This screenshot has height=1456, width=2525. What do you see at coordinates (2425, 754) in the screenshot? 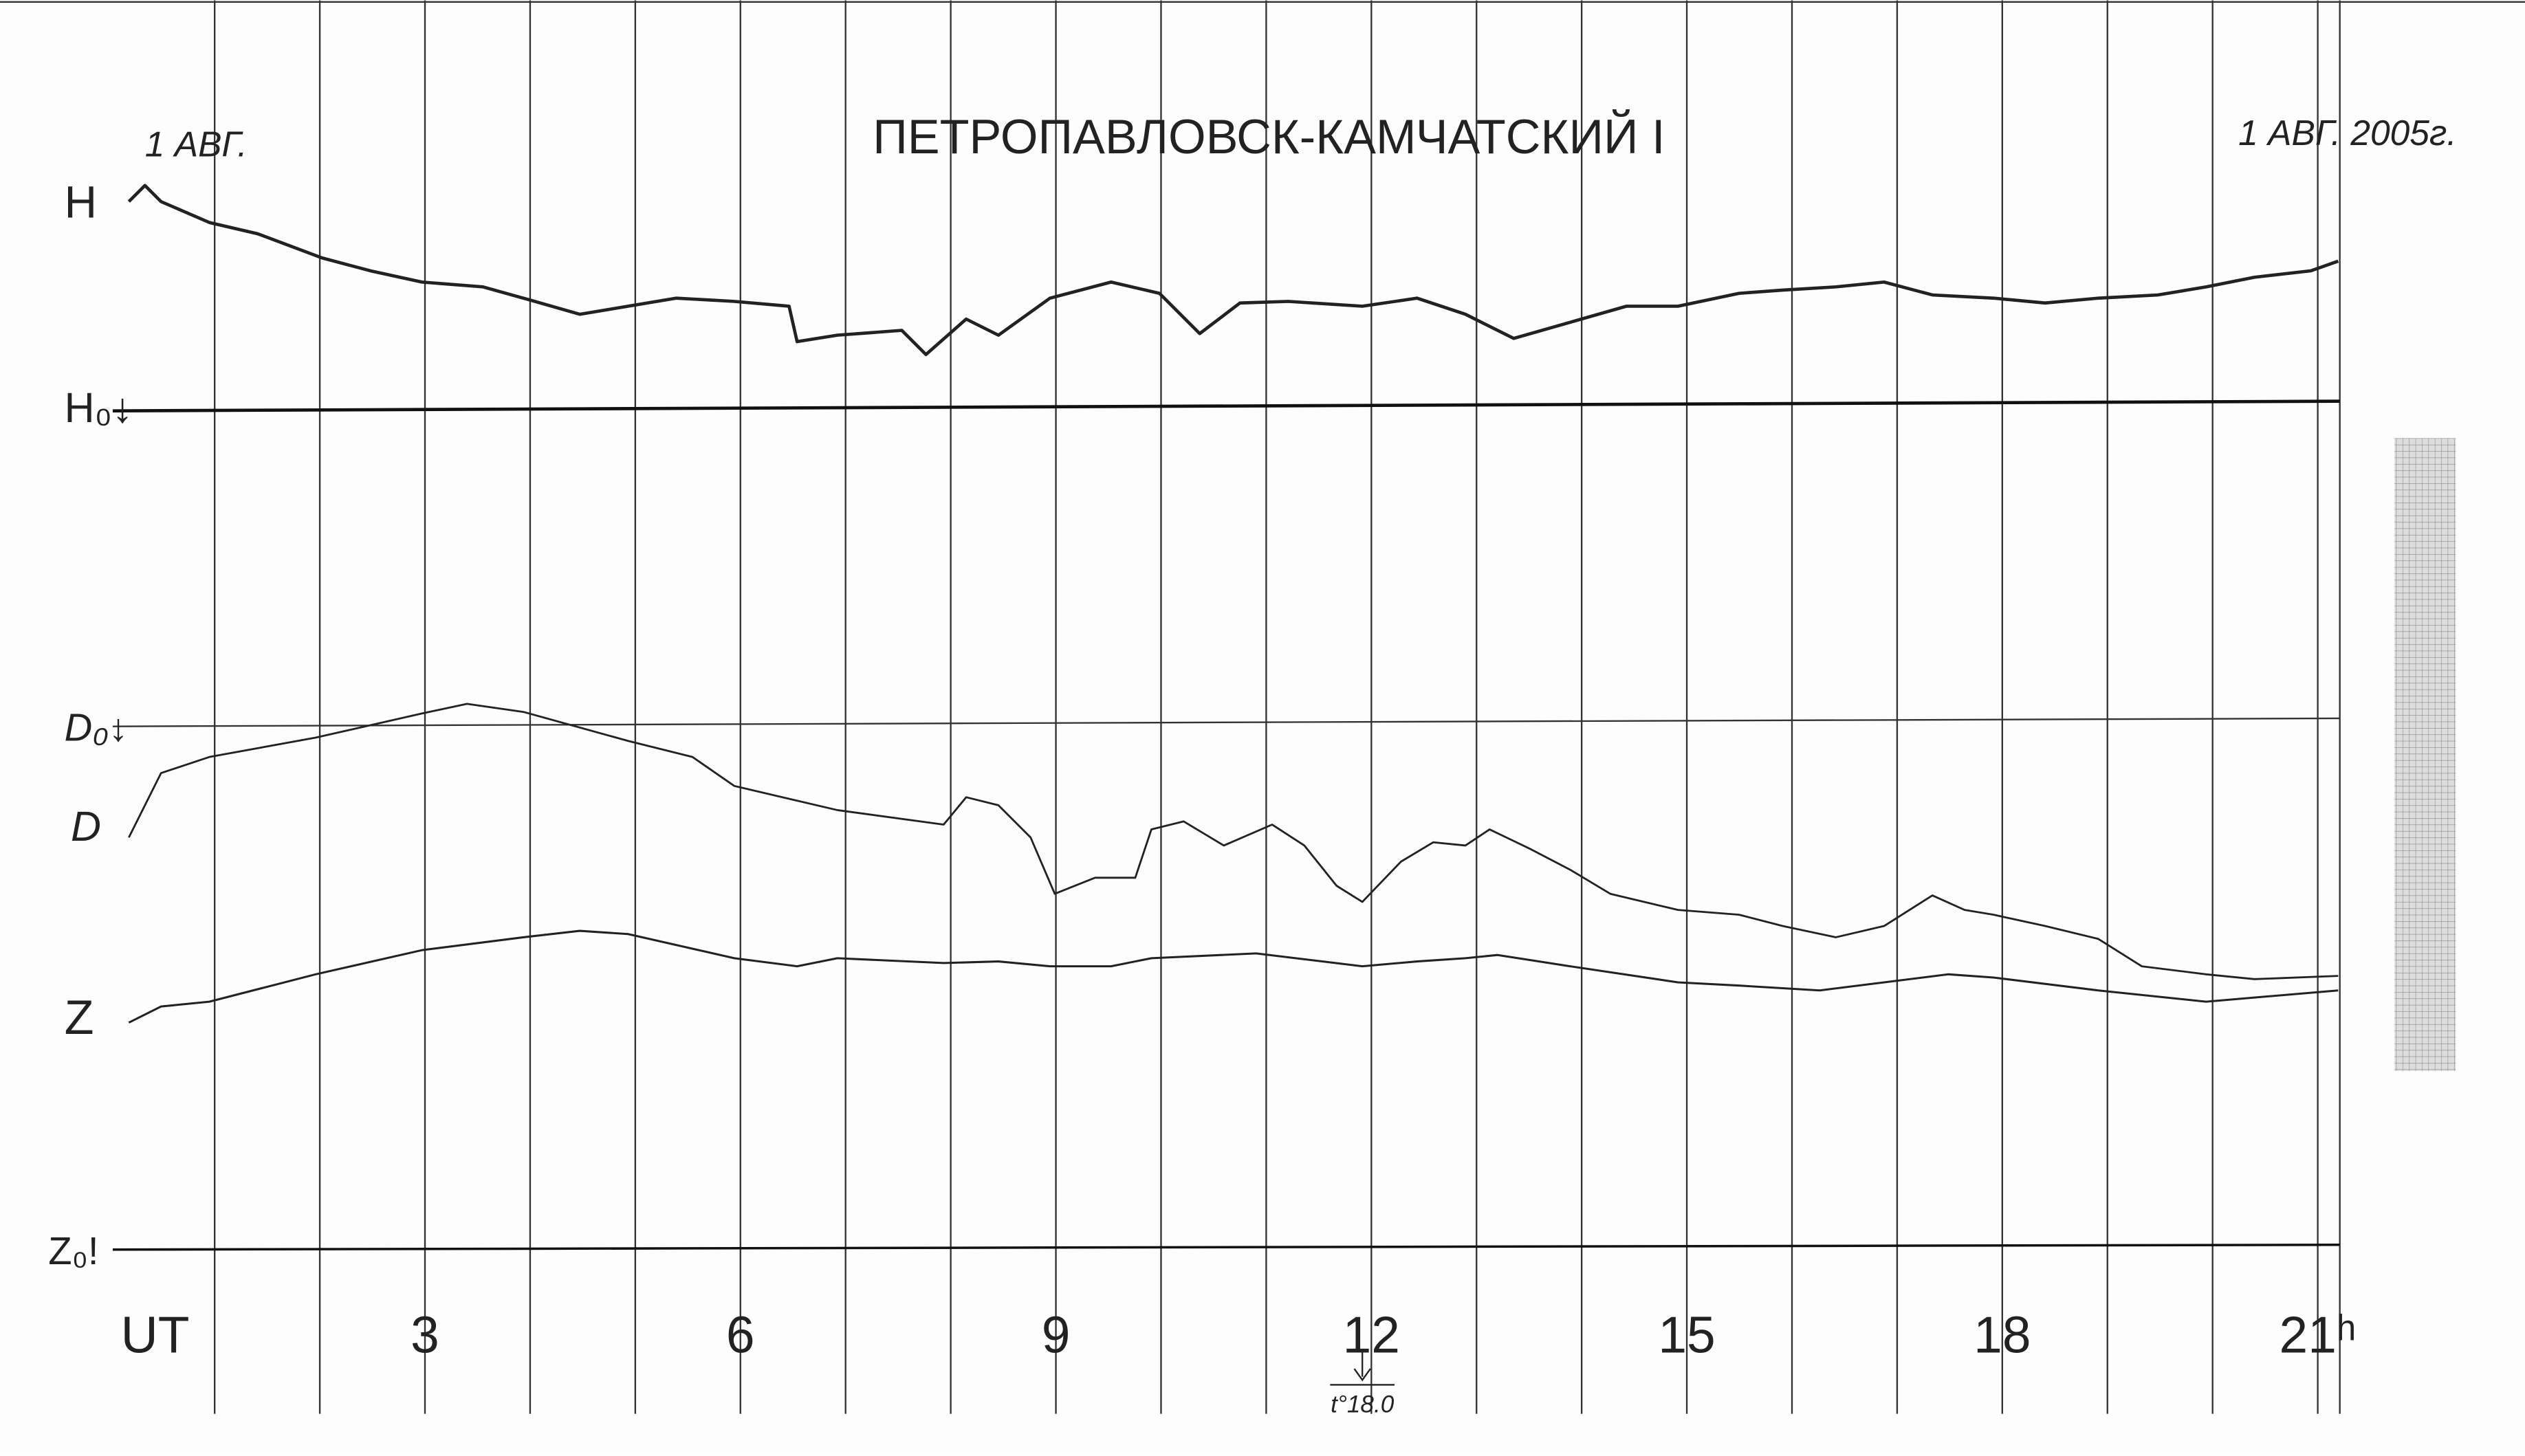
I see `scale-strip-grid` at bounding box center [2425, 754].